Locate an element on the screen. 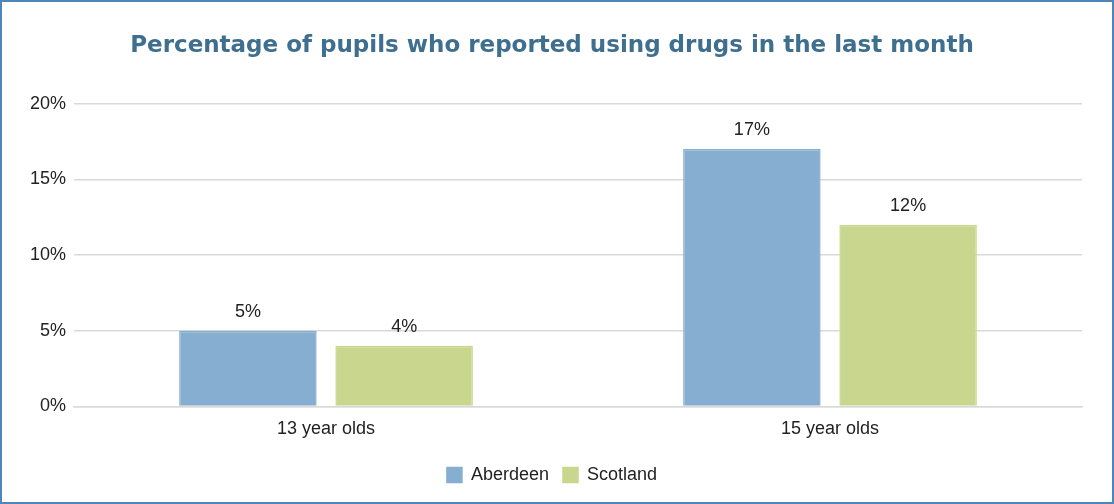 The height and width of the screenshot is (504, 1114). y-tick-label: 10% is located at coordinates (48, 253).